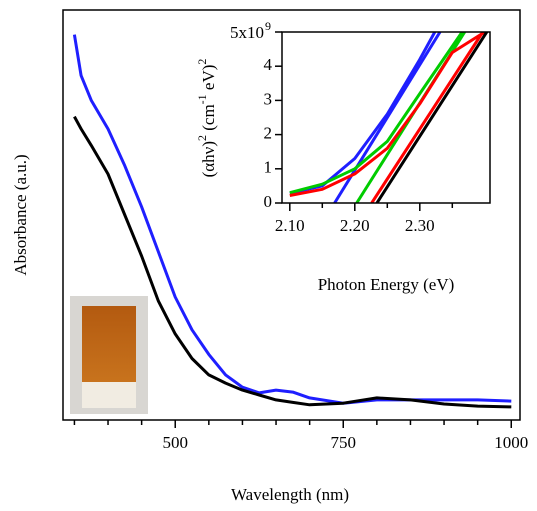 This screenshot has width=537, height=511. I want to click on y-tick-label: 4, so click(268, 64).